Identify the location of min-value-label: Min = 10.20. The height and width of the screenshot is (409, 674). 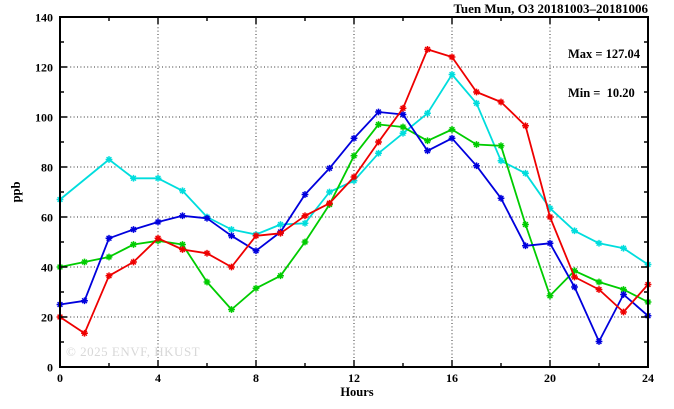
(601, 93).